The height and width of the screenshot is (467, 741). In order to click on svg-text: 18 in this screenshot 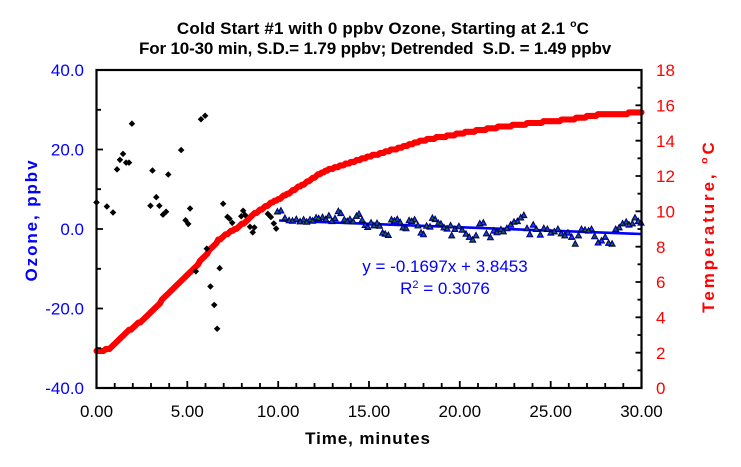, I will do `click(665, 70)`.